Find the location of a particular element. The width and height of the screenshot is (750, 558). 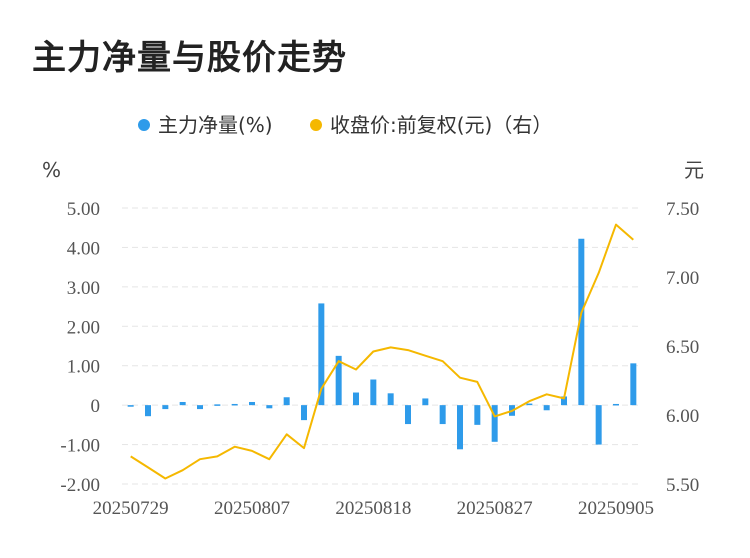

left-tick-label: 3.00 is located at coordinates (83, 288).